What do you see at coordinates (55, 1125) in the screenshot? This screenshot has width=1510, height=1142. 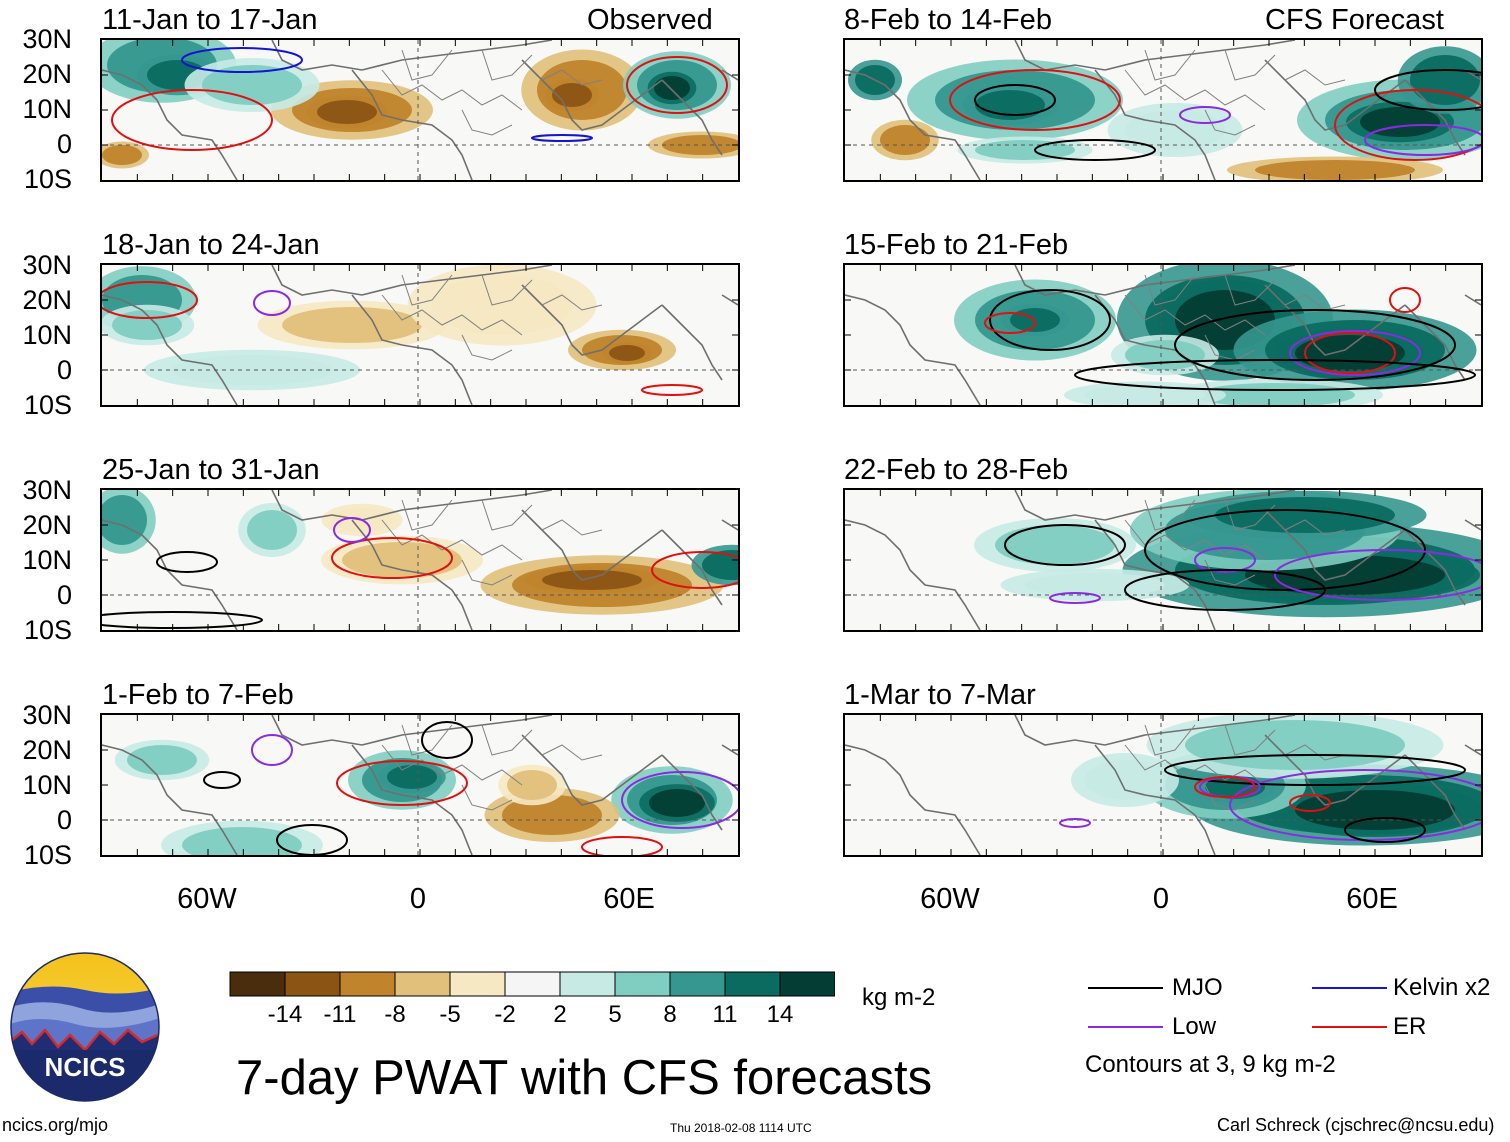 I see `website-link: ncics.org/mjo` at bounding box center [55, 1125].